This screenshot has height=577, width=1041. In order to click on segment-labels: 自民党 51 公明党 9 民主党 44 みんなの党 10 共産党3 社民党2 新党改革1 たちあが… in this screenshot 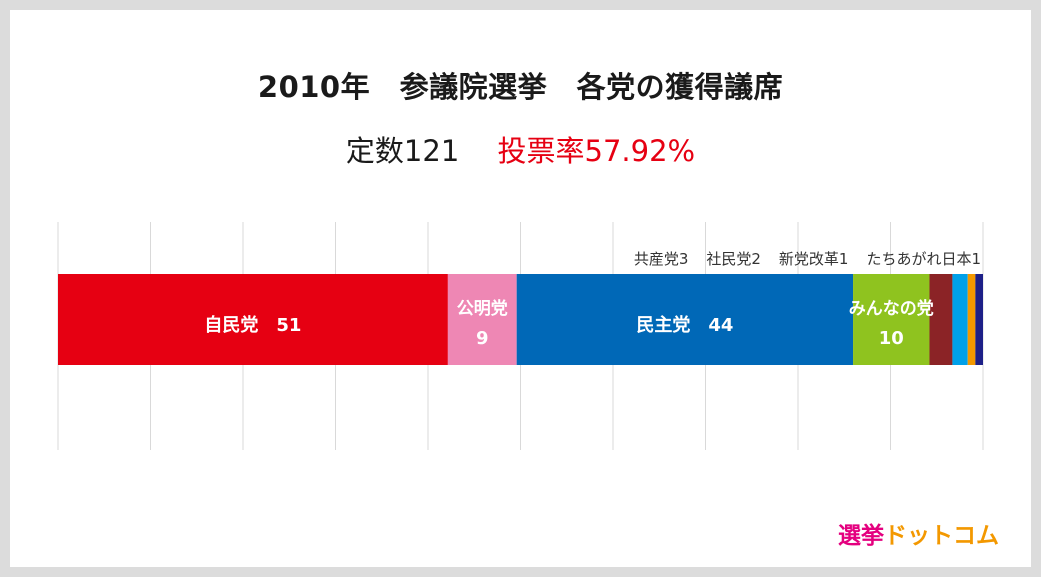, I will do `click(592, 299)`.